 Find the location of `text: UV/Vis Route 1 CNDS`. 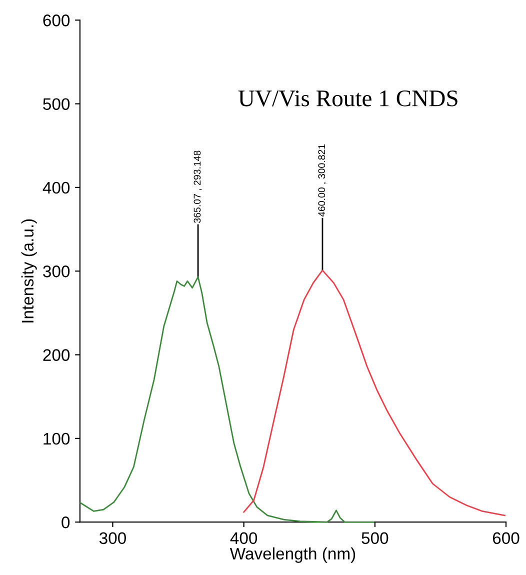

text: UV/Vis Route 1 CNDS is located at coordinates (348, 98).